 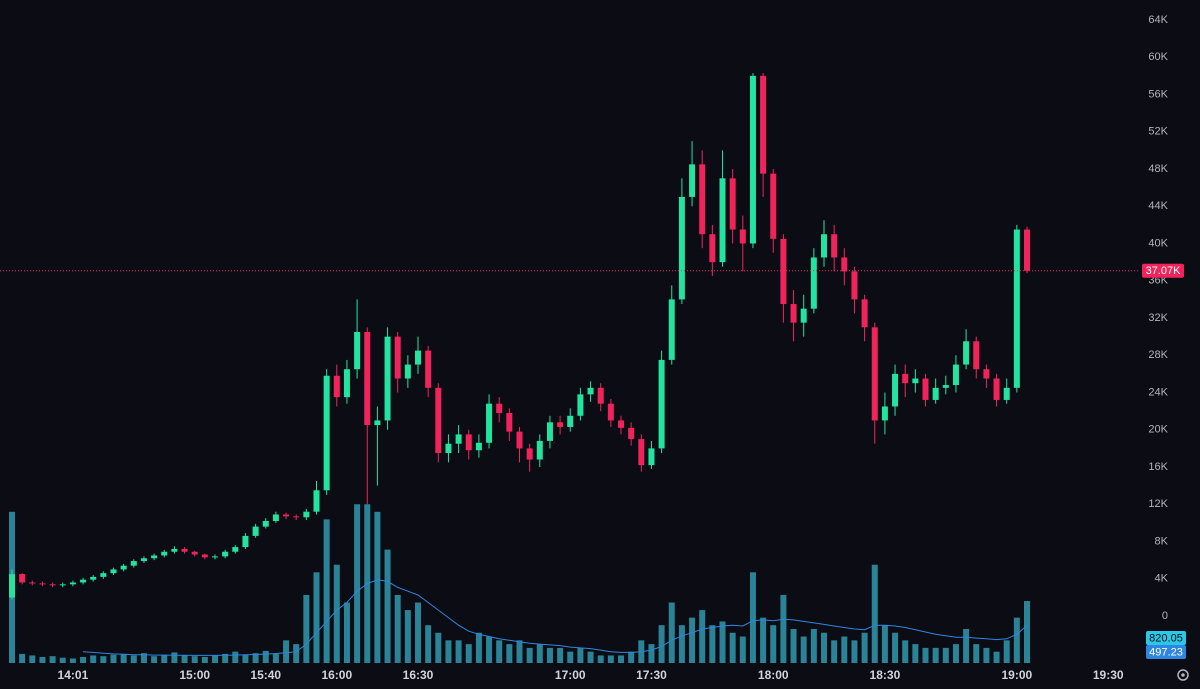 I want to click on y-tick-label: 52K, so click(x=1158, y=132).